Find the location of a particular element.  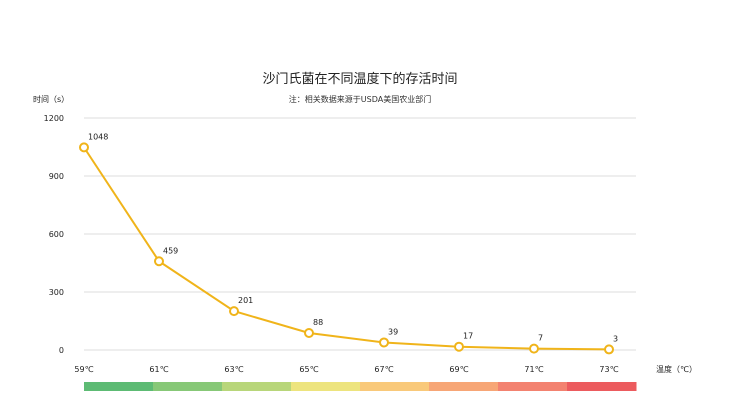

x-tick-label: 69℃ is located at coordinates (458, 369).